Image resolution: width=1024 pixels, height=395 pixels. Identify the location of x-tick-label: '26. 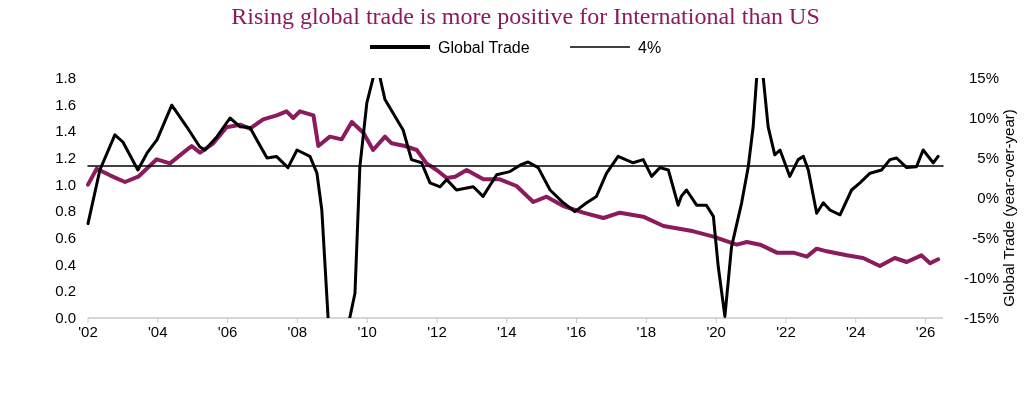
(925, 331).